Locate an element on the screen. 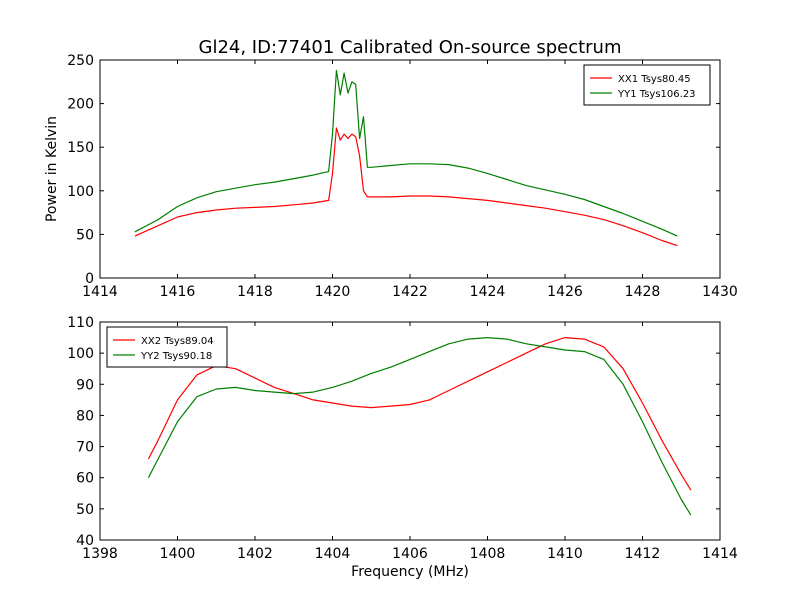 This screenshot has width=800, height=600. x-tick-label: 1412 is located at coordinates (643, 554).